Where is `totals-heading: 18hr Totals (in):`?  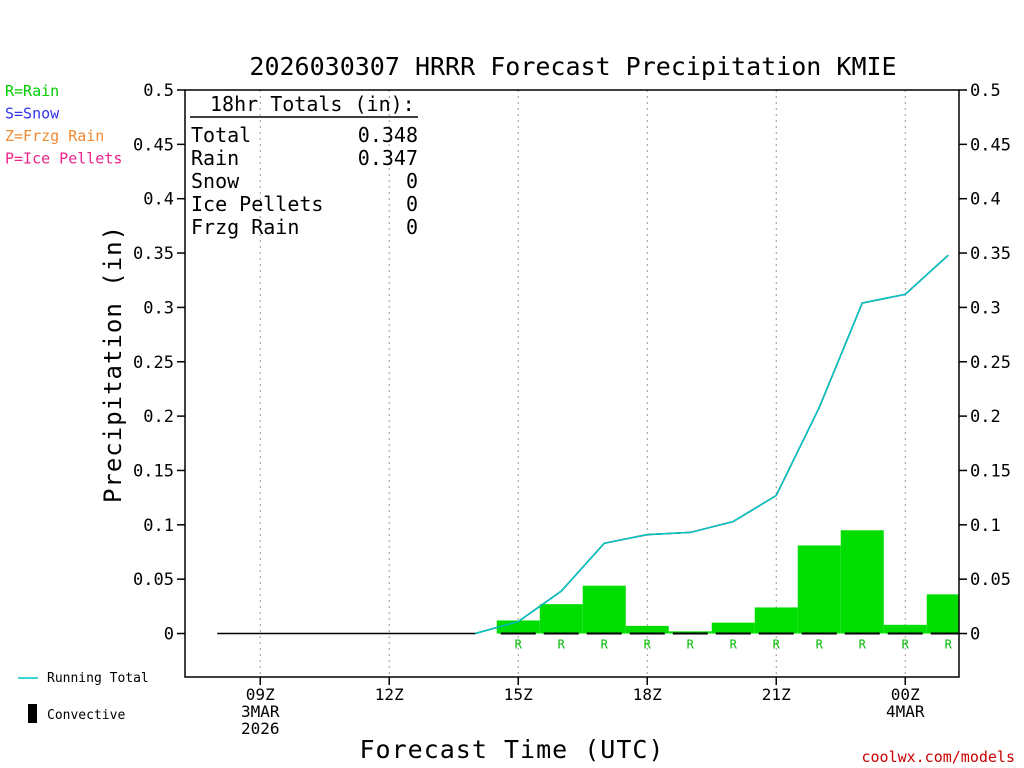 totals-heading: 18hr Totals (in): is located at coordinates (312, 104).